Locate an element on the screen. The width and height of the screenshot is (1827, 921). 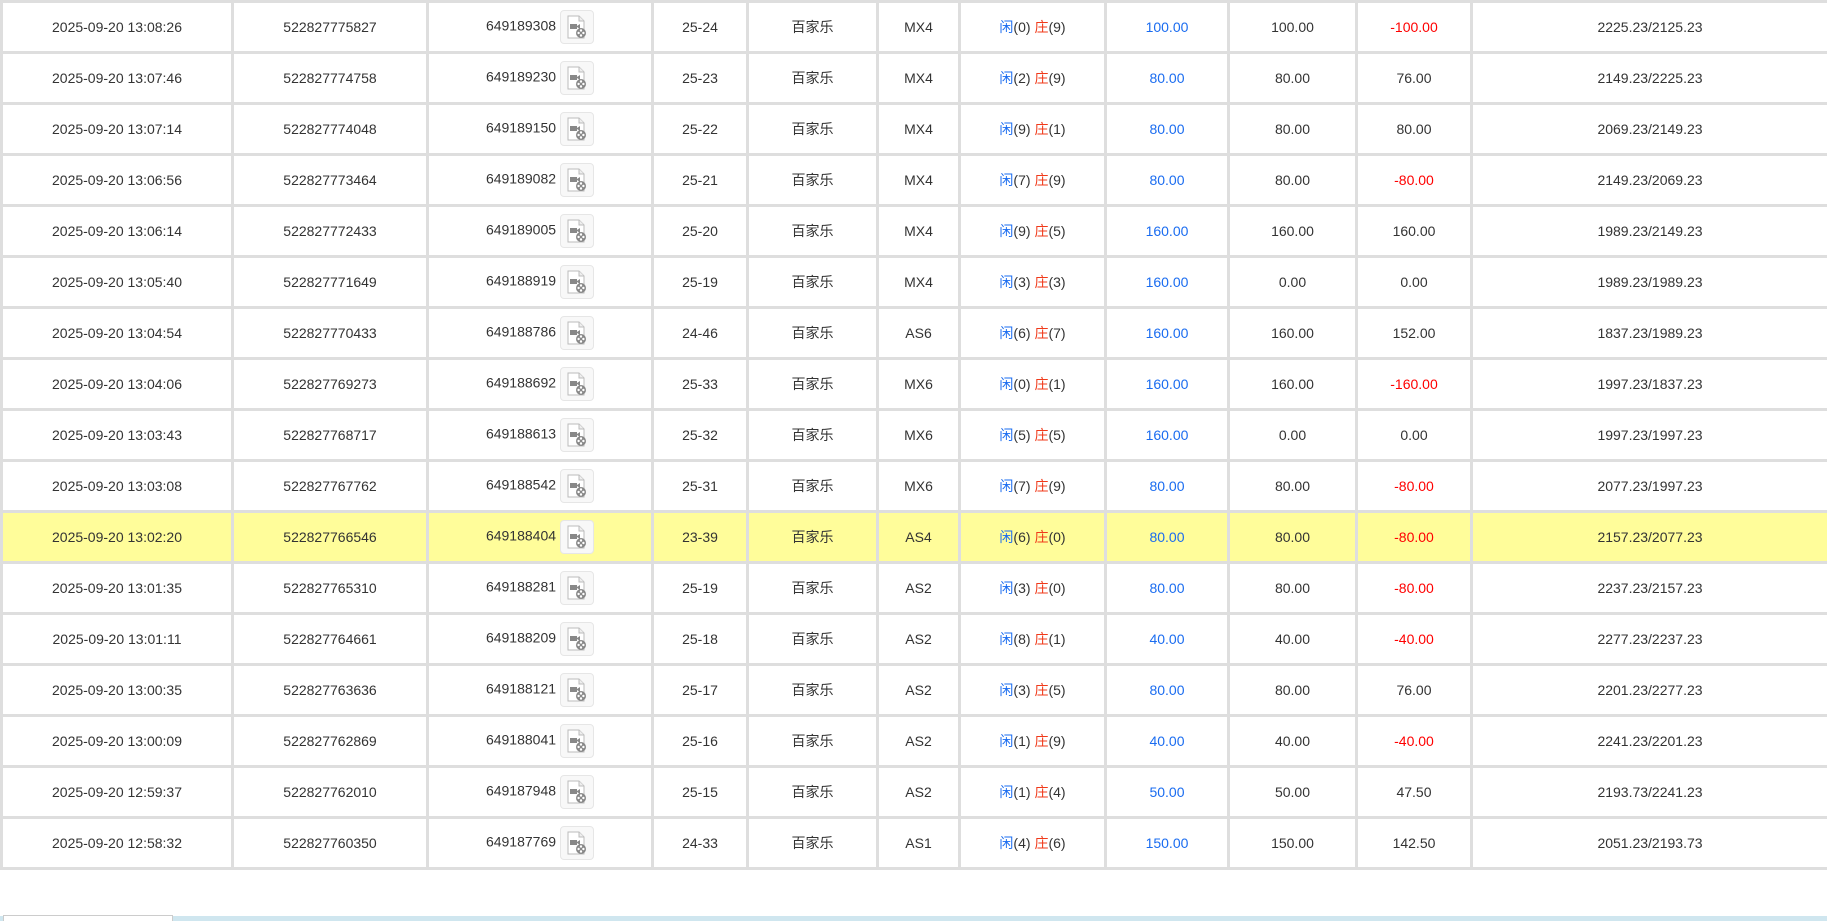
round-number: 649188542 is located at coordinates (521, 484).